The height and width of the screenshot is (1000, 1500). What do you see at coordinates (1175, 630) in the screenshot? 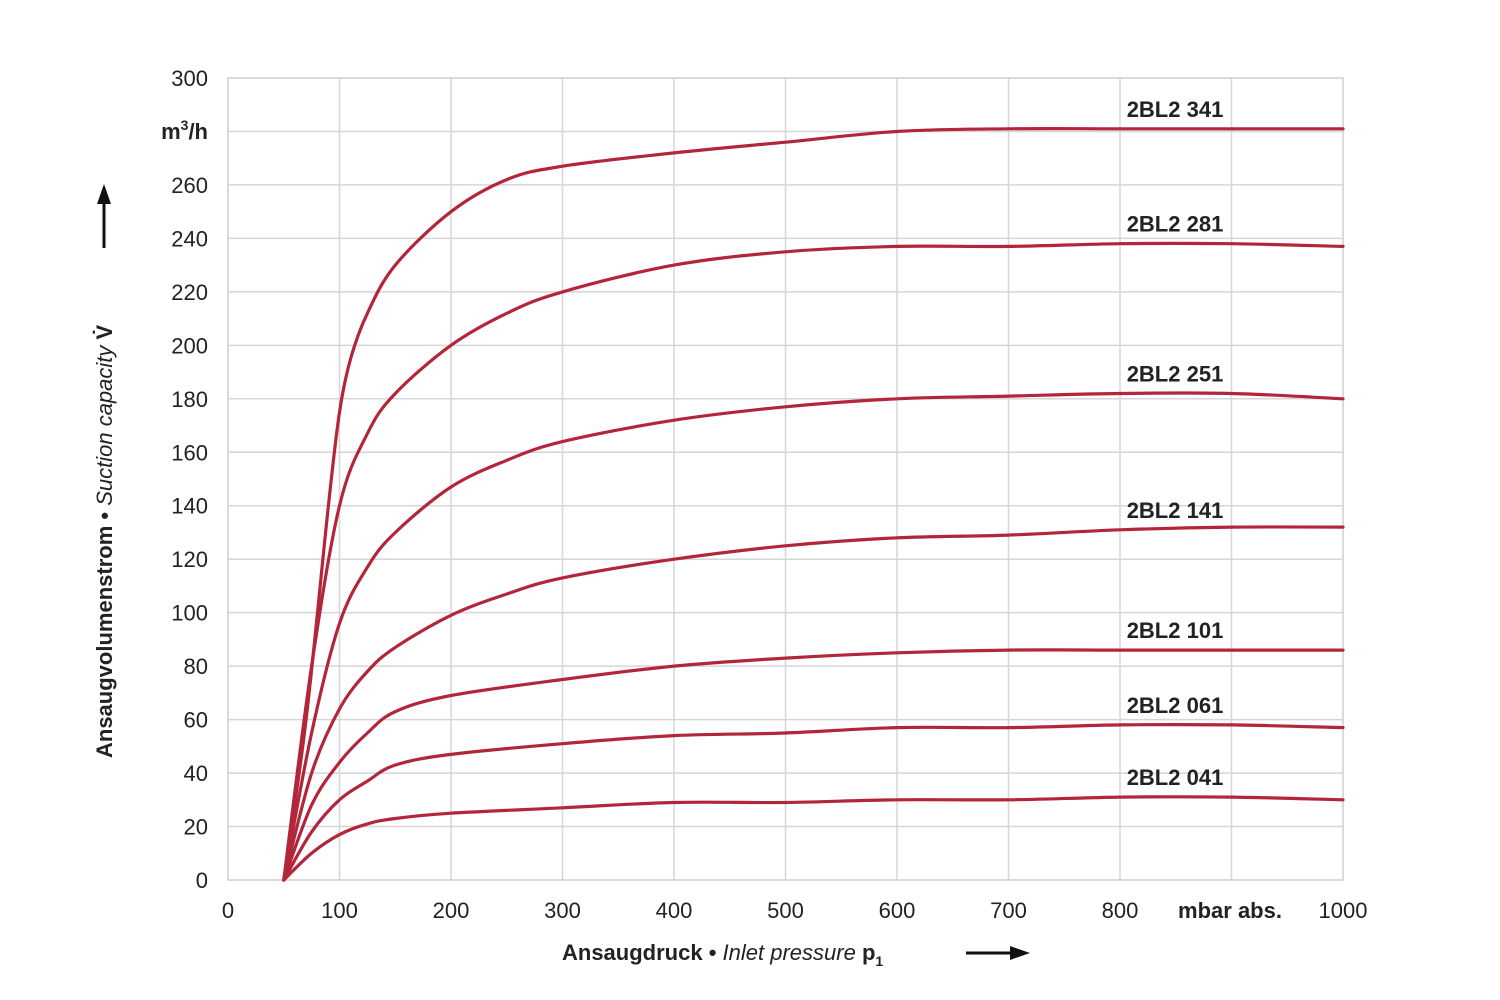
I see `series-label: 2BL2 101` at bounding box center [1175, 630].